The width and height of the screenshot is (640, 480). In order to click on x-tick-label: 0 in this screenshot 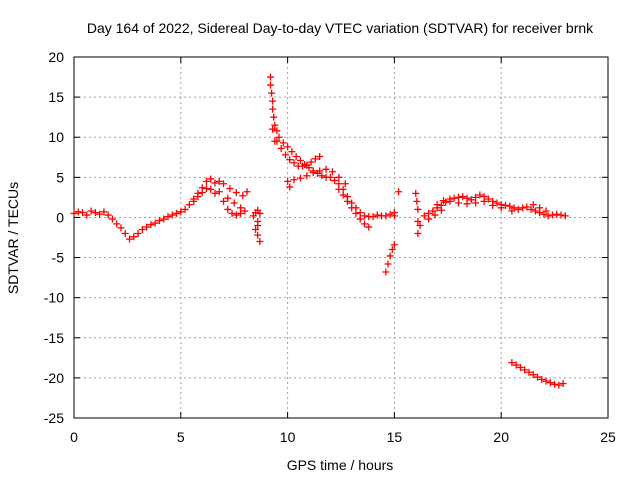, I will do `click(74, 437)`.